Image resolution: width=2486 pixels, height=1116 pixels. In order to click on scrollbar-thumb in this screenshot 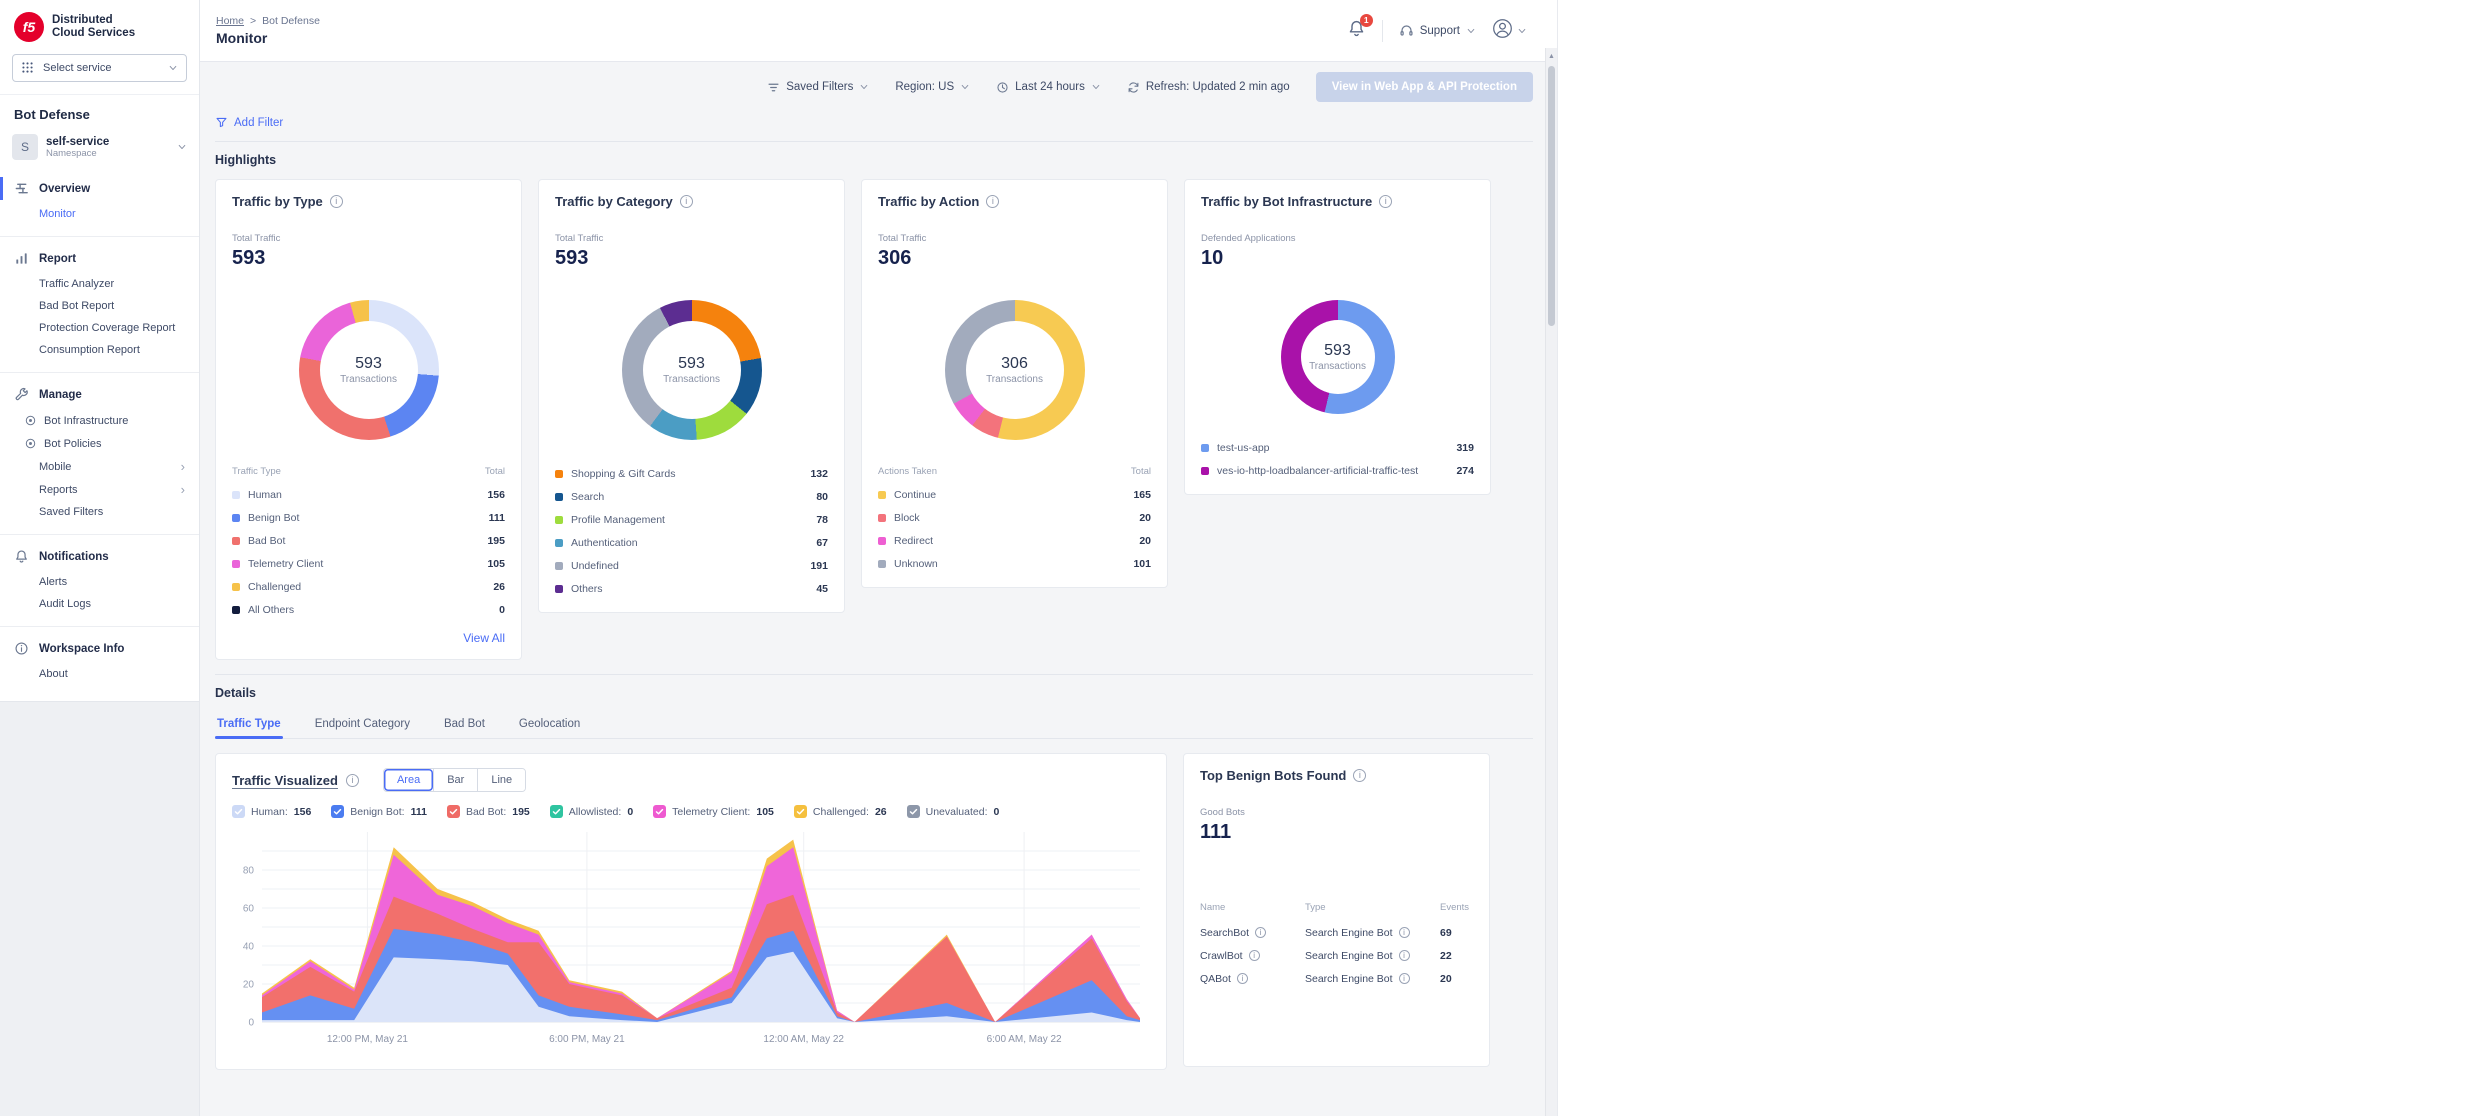, I will do `click(1551, 196)`.